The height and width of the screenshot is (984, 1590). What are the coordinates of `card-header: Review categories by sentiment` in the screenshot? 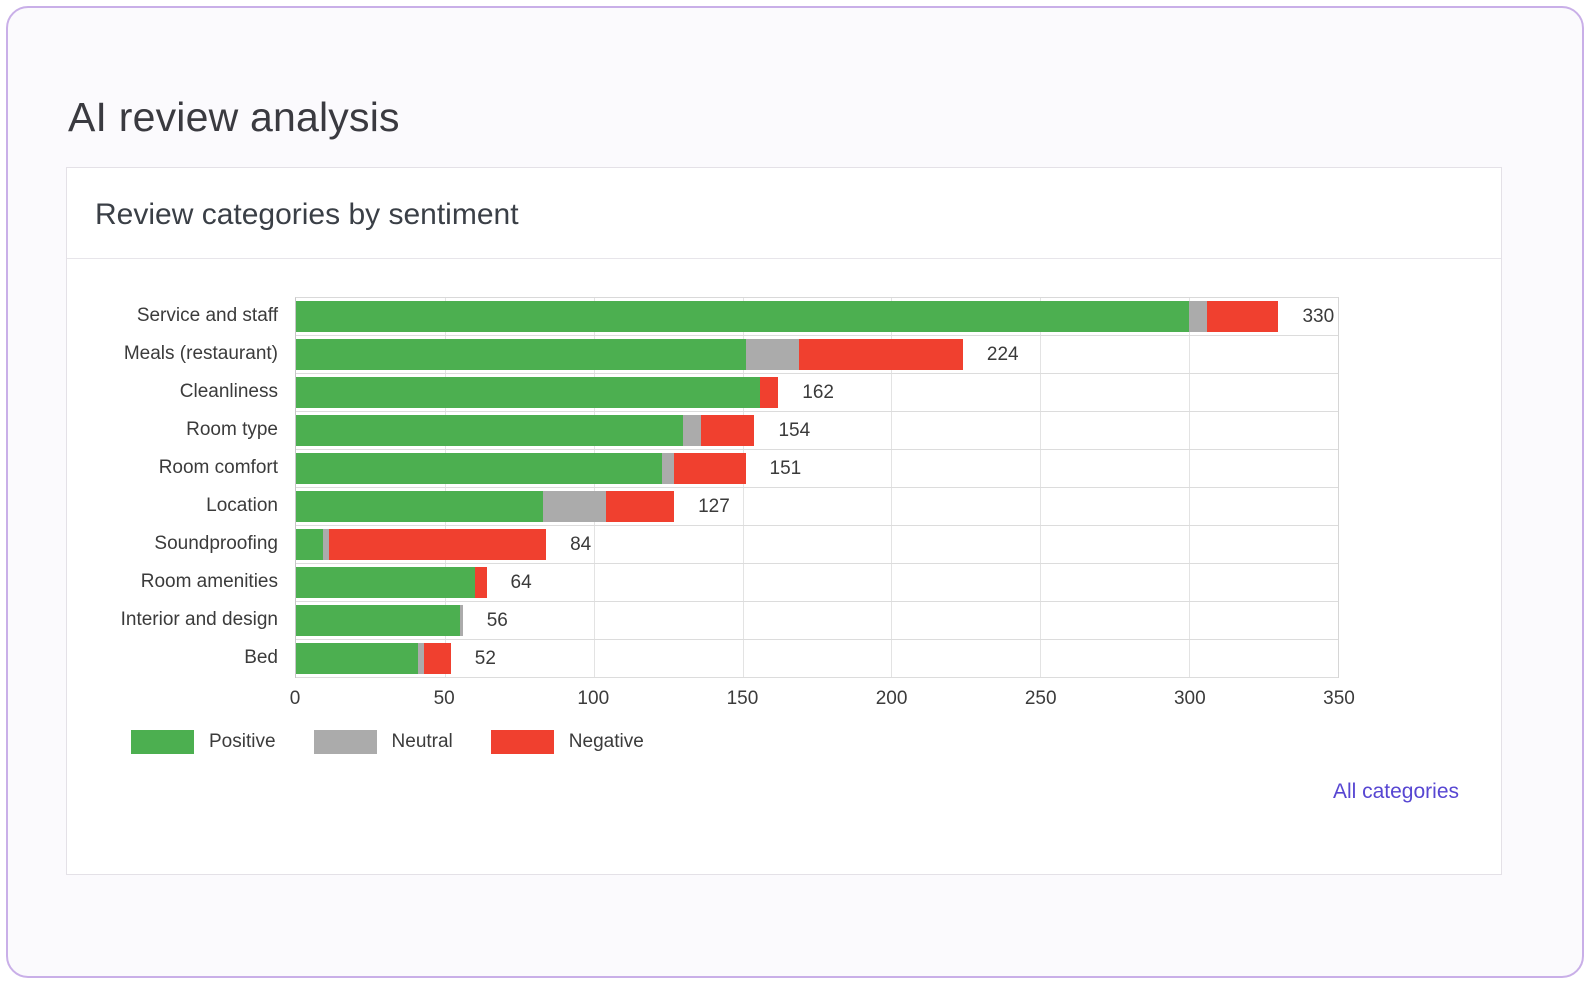 It's located at (784, 213).